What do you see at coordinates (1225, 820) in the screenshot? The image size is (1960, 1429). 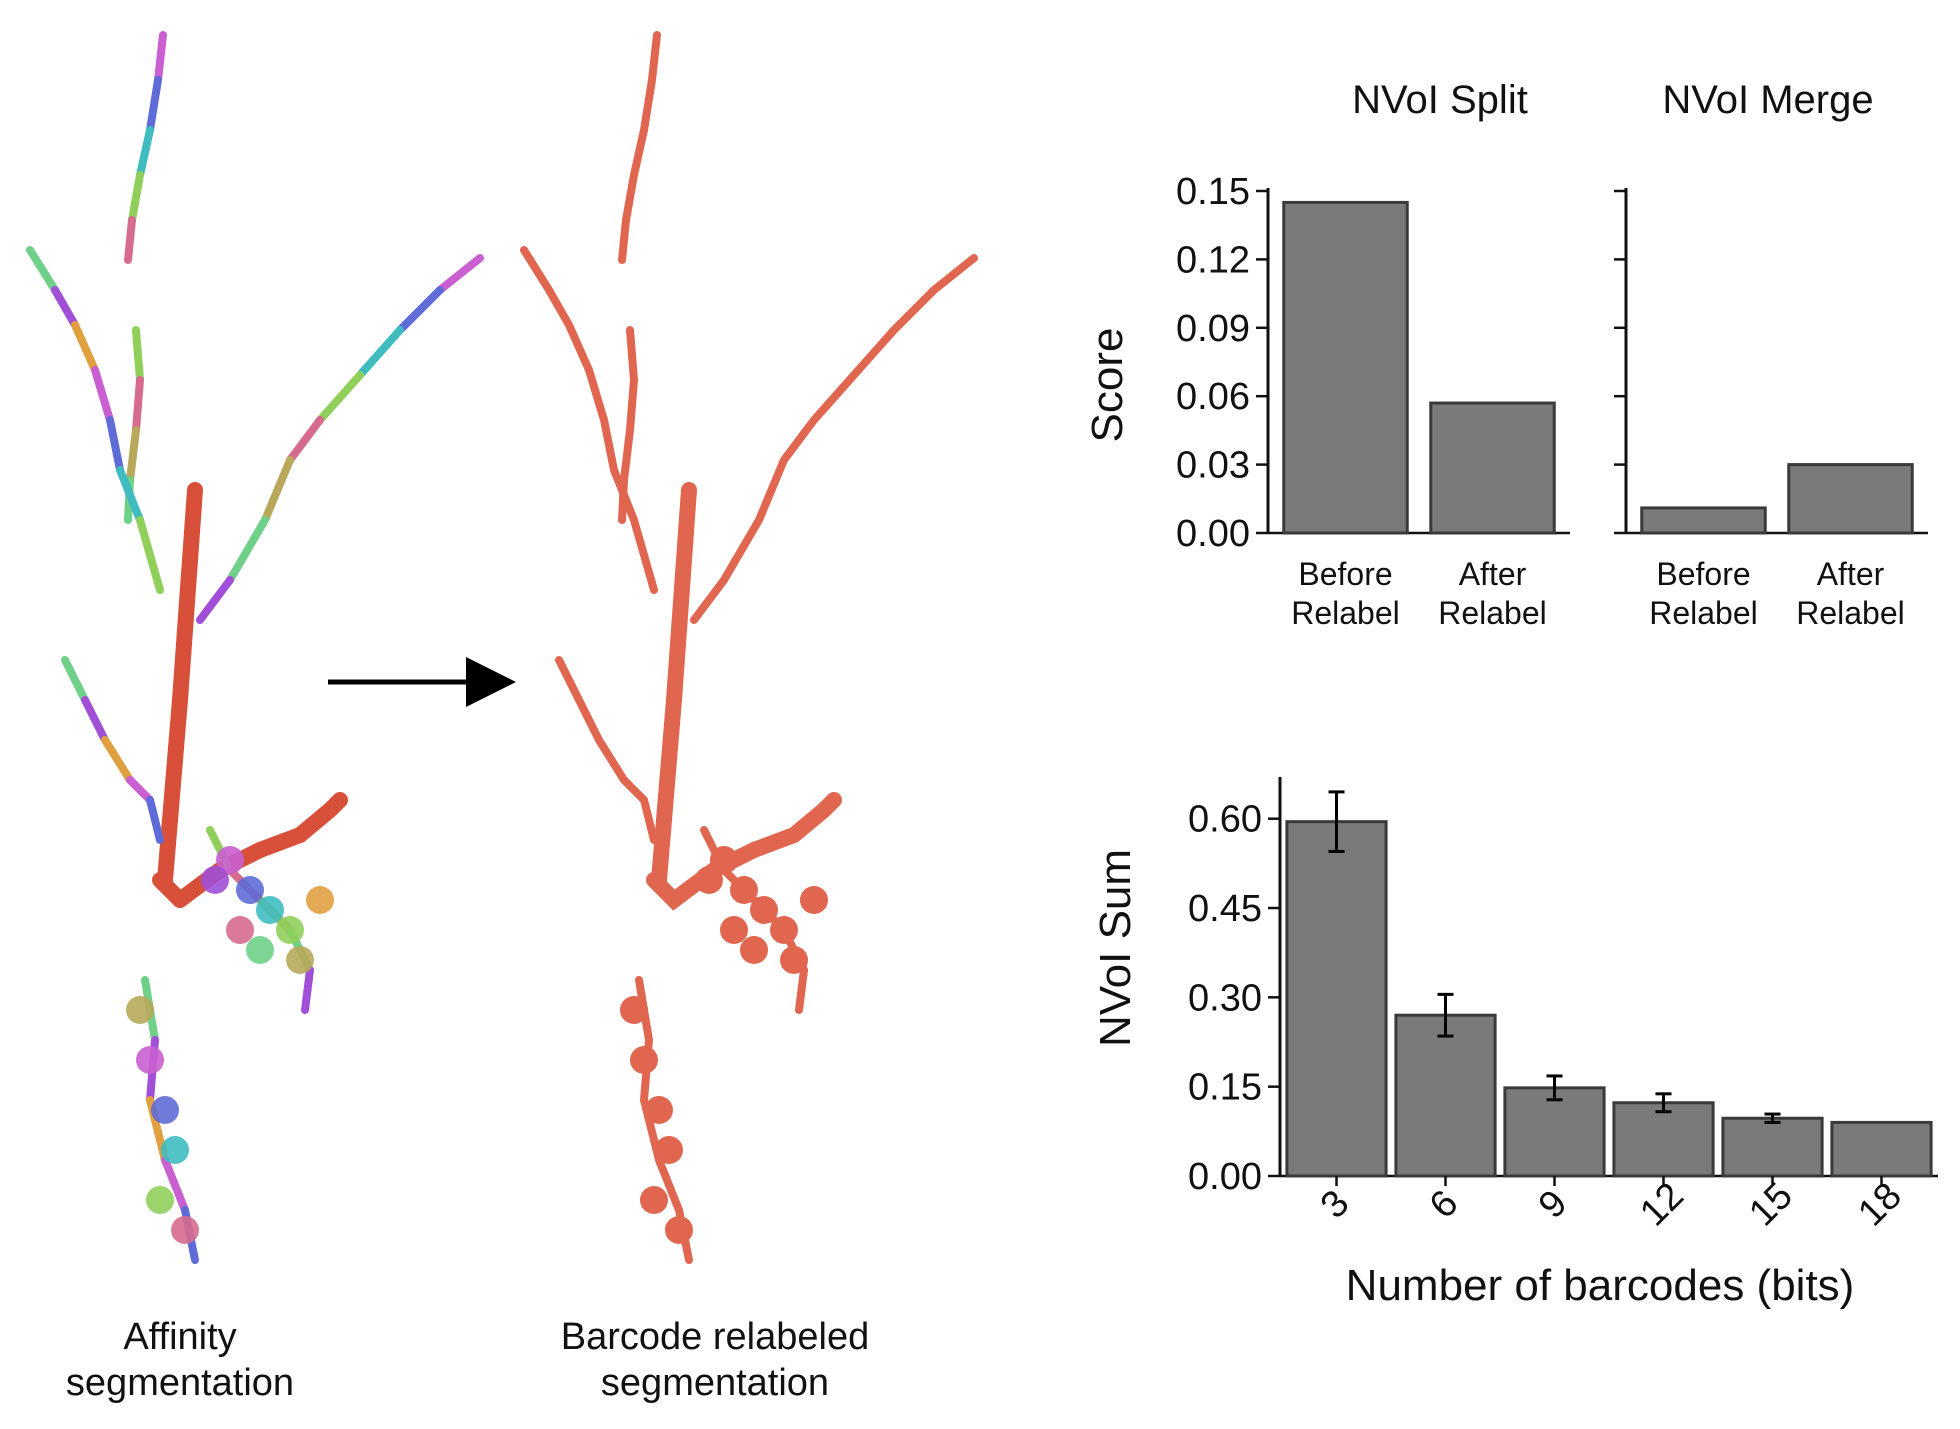 I see `y-tick-label: 0.60` at bounding box center [1225, 820].